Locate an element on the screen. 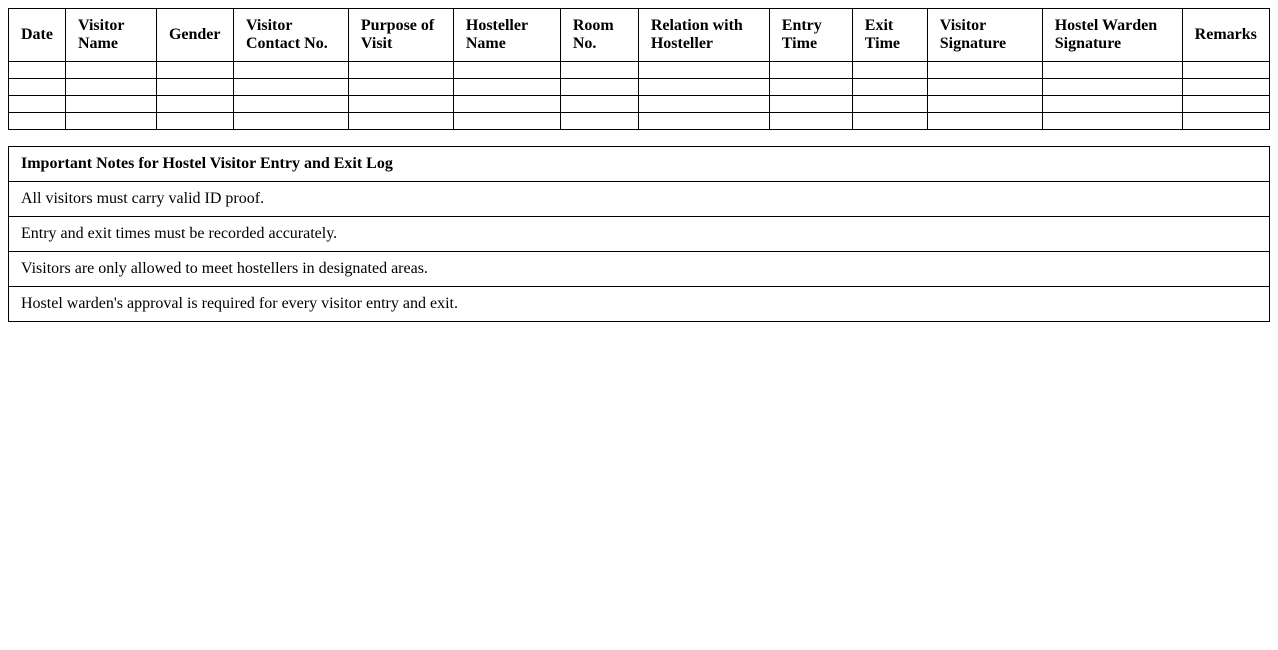 The height and width of the screenshot is (650, 1278). column-header: Entry Time is located at coordinates (810, 35).